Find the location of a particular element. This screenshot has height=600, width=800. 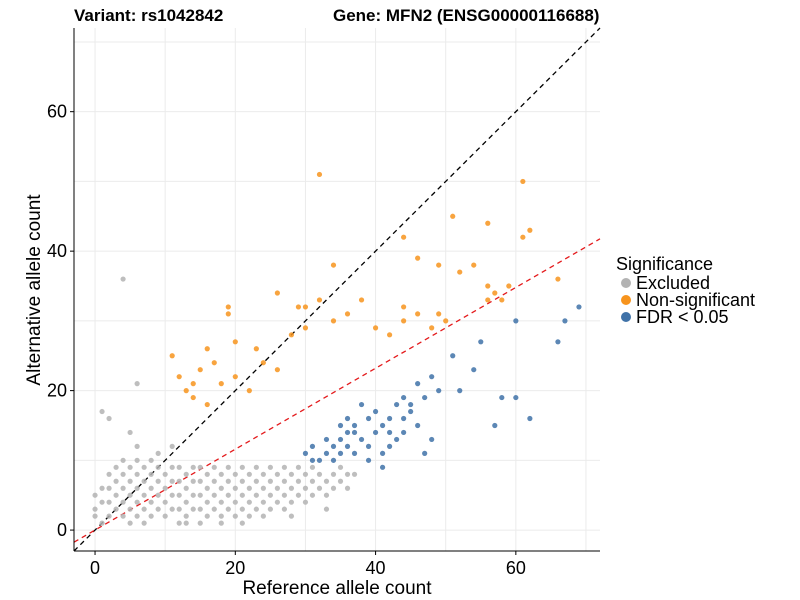

legend-title: Significance is located at coordinates (664, 264).